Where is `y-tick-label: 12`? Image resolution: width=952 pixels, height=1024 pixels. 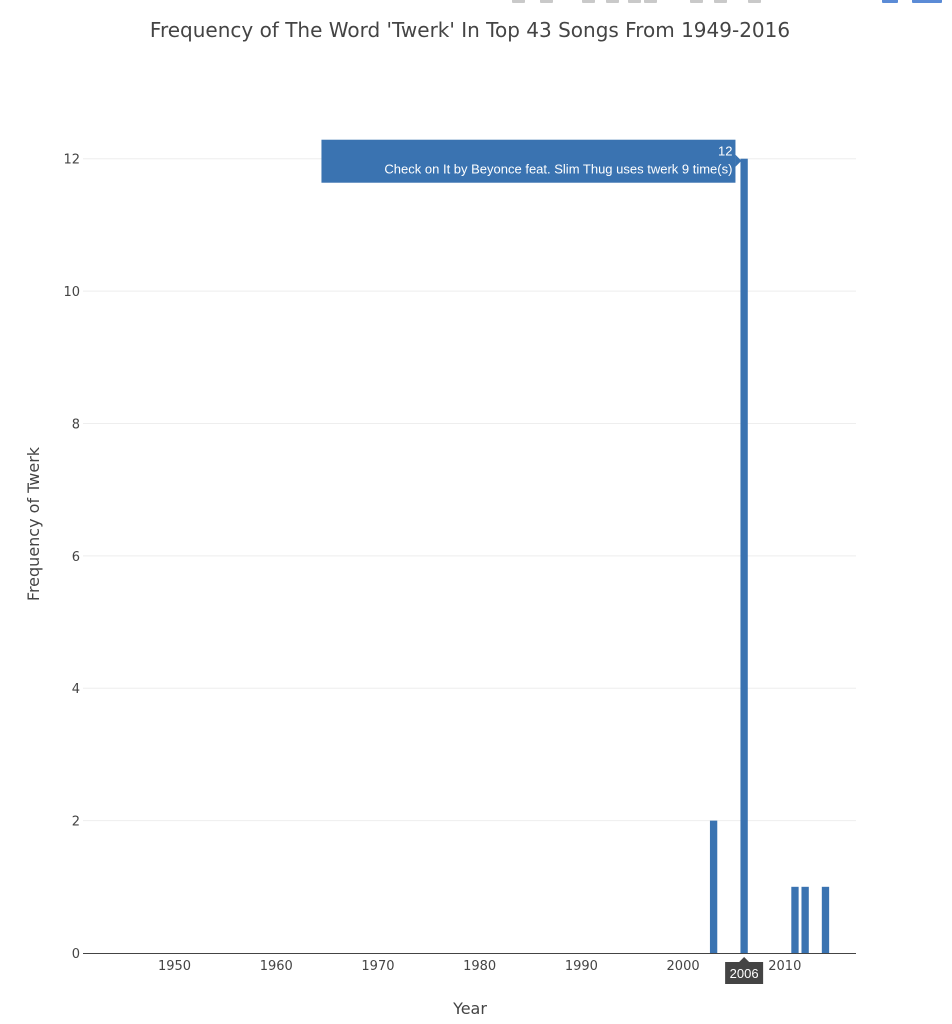
y-tick-label: 12 is located at coordinates (71, 160).